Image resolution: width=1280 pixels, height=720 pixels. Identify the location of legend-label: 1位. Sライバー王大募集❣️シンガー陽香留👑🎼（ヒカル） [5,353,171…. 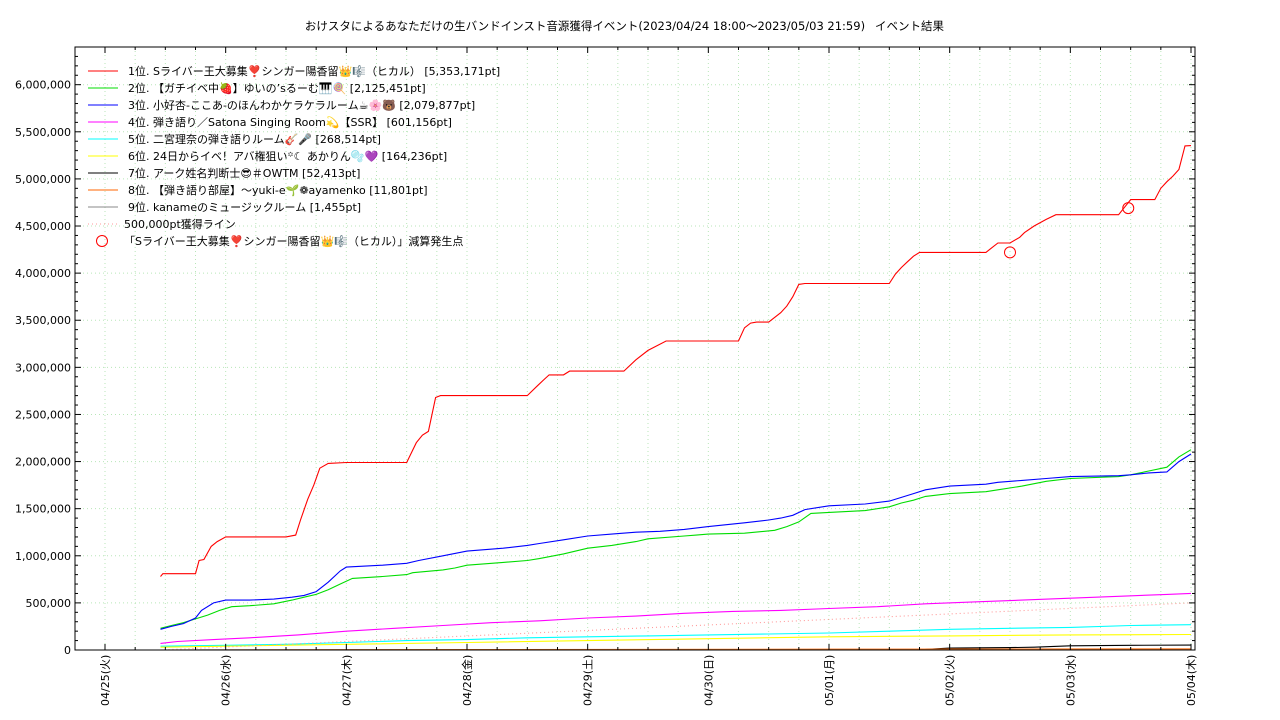
(314, 71).